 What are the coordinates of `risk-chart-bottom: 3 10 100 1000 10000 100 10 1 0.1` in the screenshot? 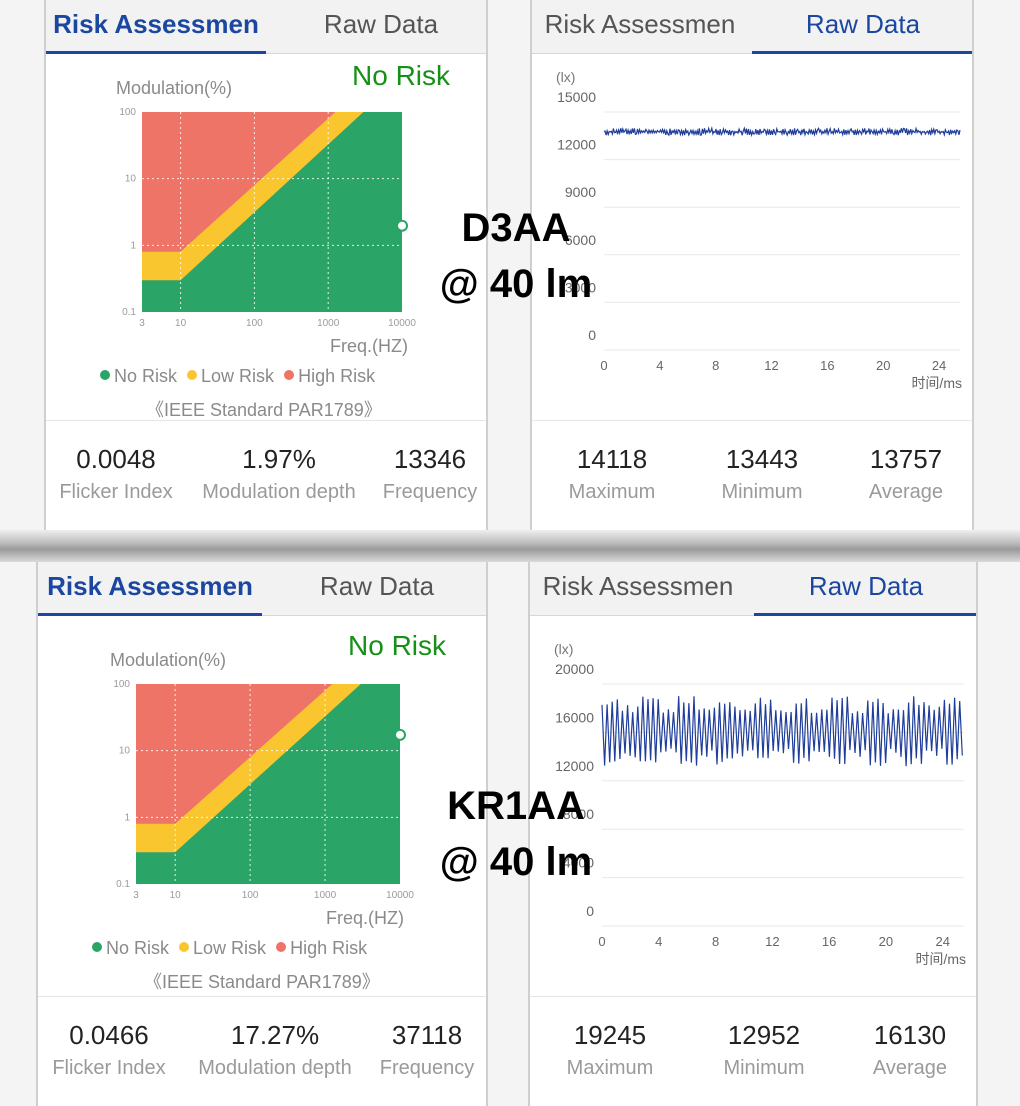 It's located at (263, 790).